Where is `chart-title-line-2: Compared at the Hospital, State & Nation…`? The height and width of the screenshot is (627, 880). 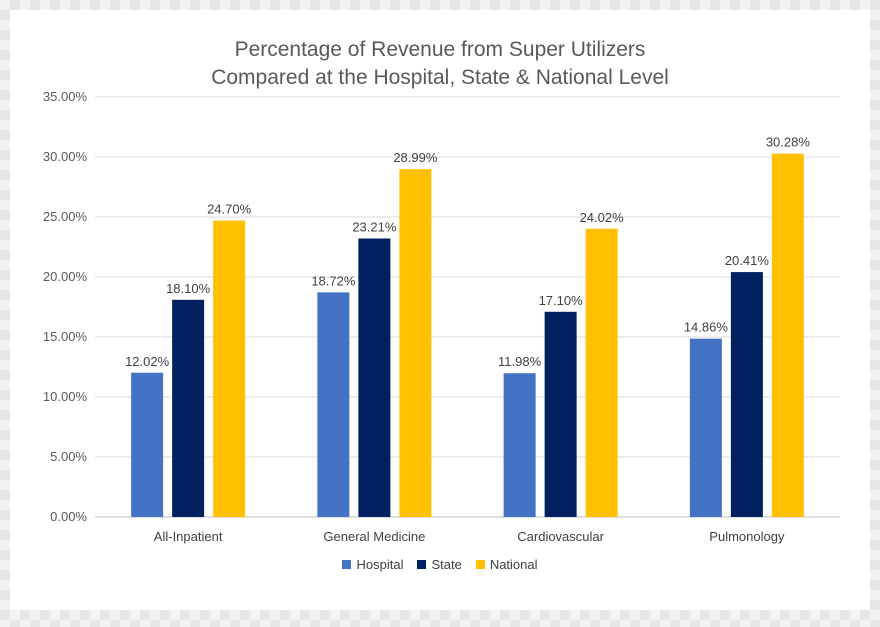 chart-title-line-2: Compared at the Hospital, State & Nation… is located at coordinates (440, 77).